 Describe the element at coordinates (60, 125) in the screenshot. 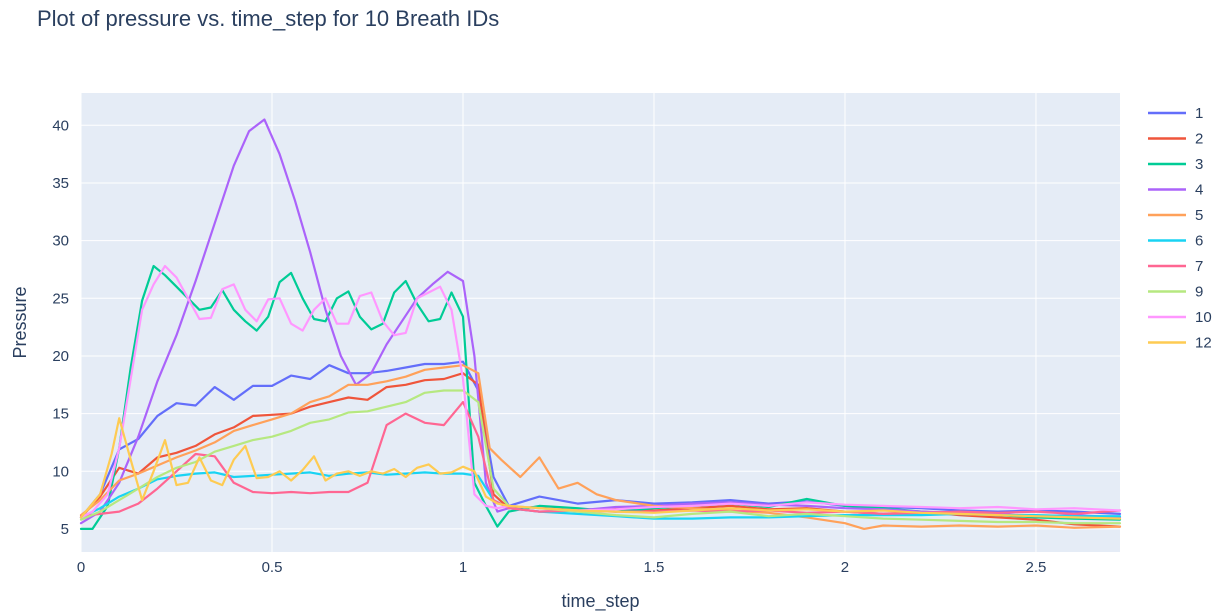

I see `y-tick-label: 40` at that location.